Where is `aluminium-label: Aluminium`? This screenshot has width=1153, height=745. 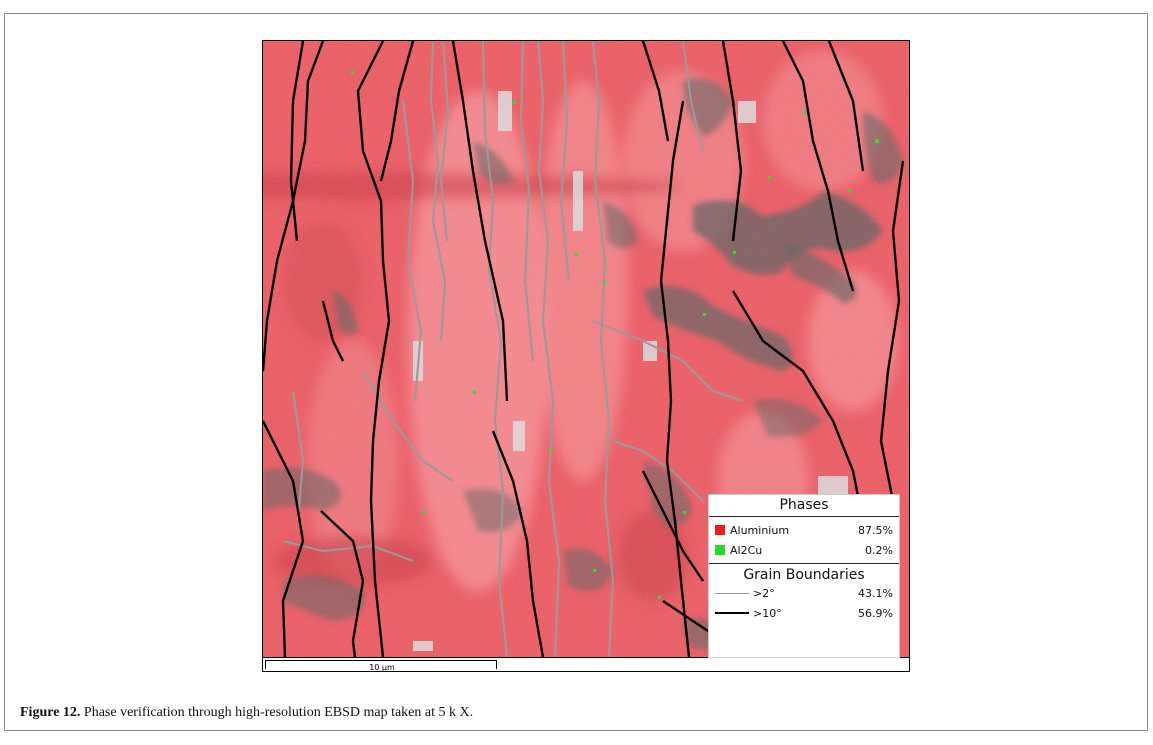
aluminium-label: Aluminium is located at coordinates (760, 530).